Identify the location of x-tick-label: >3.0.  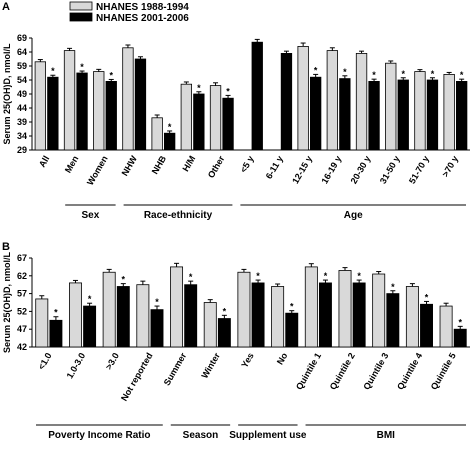
(112, 361).